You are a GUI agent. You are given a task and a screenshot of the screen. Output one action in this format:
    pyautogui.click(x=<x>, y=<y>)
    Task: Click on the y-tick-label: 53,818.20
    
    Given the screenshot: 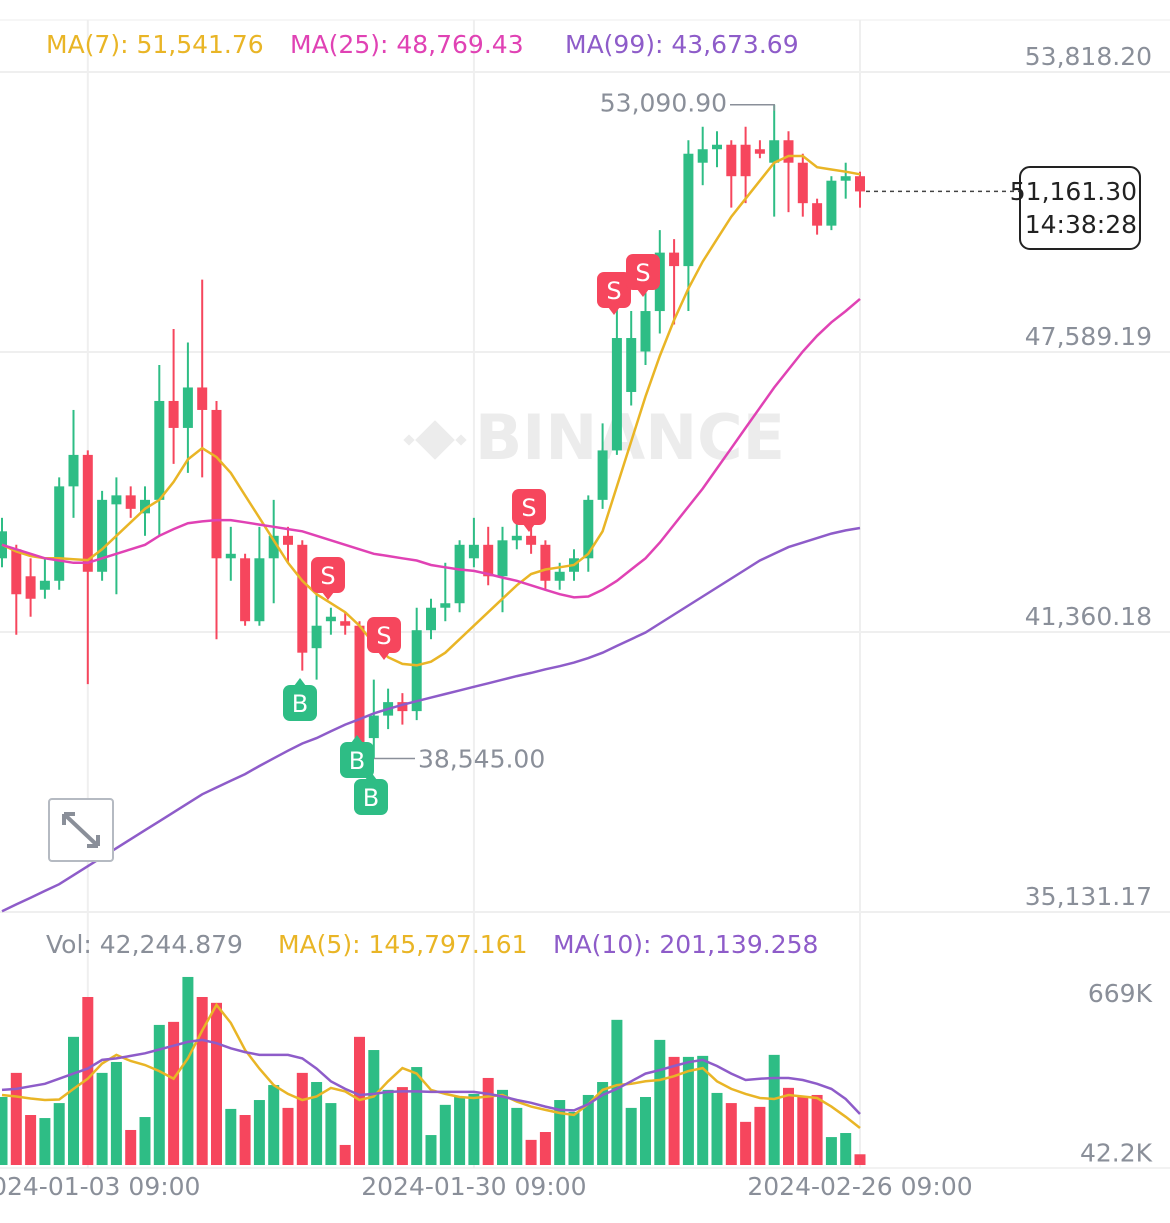 What is the action you would take?
    pyautogui.click(x=1088, y=56)
    